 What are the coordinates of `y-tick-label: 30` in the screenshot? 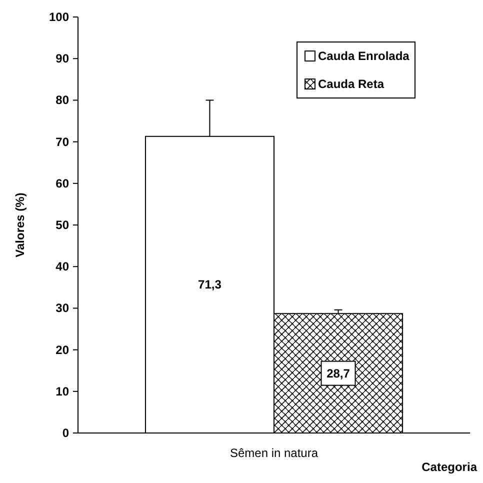 It's located at (63, 308).